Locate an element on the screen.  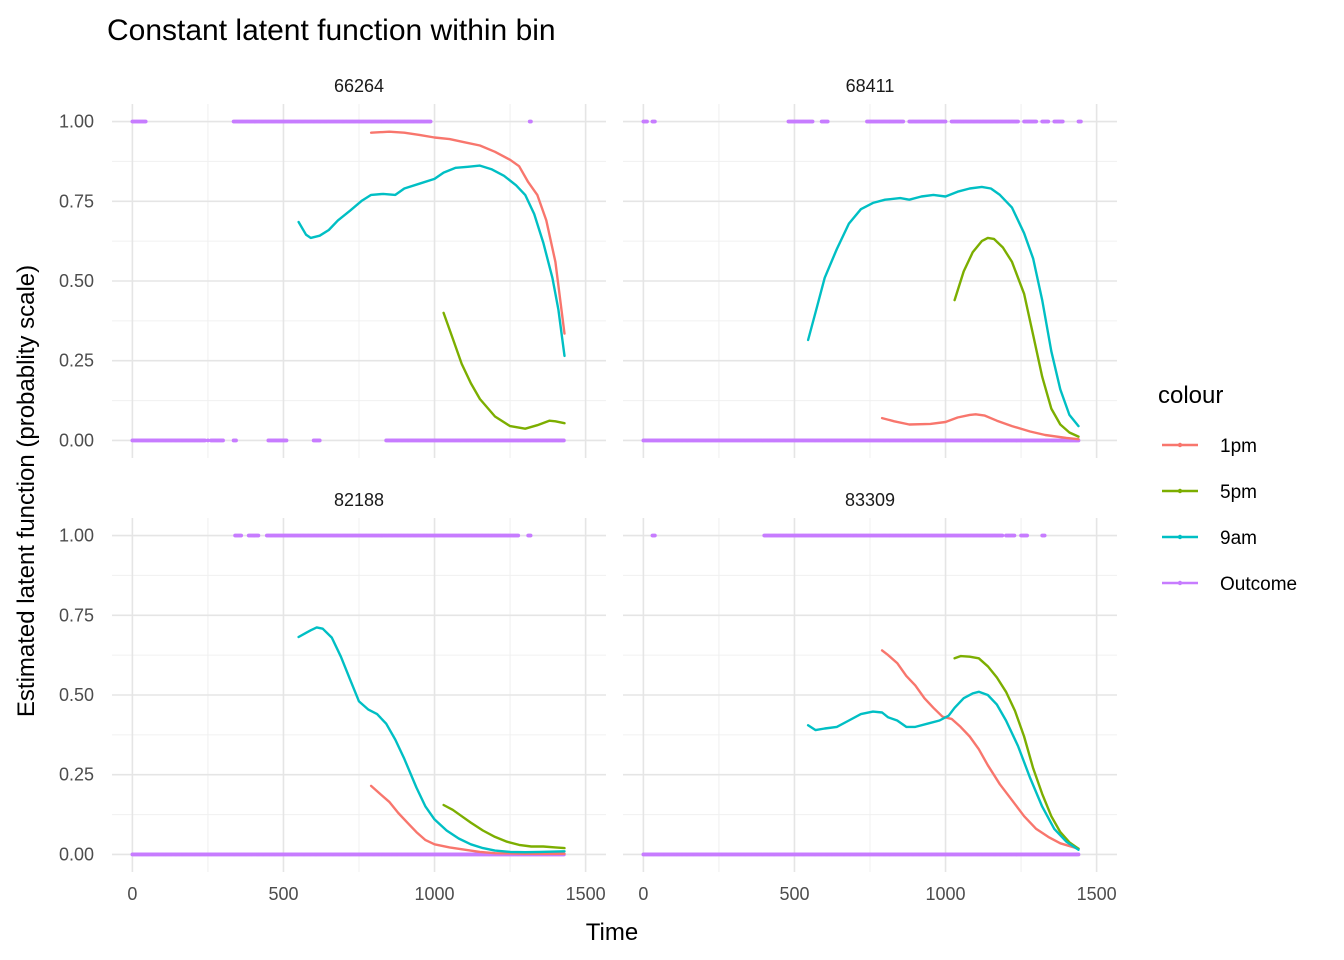
legend-label: Outcome is located at coordinates (1258, 584).